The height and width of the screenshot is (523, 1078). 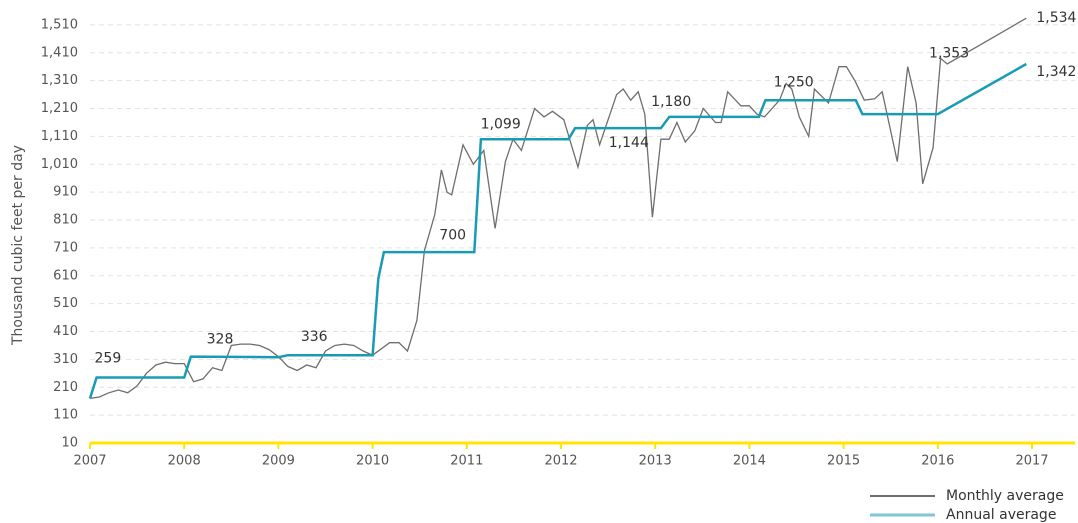 What do you see at coordinates (1031, 461) in the screenshot?
I see `x-tick-label: 2017` at bounding box center [1031, 461].